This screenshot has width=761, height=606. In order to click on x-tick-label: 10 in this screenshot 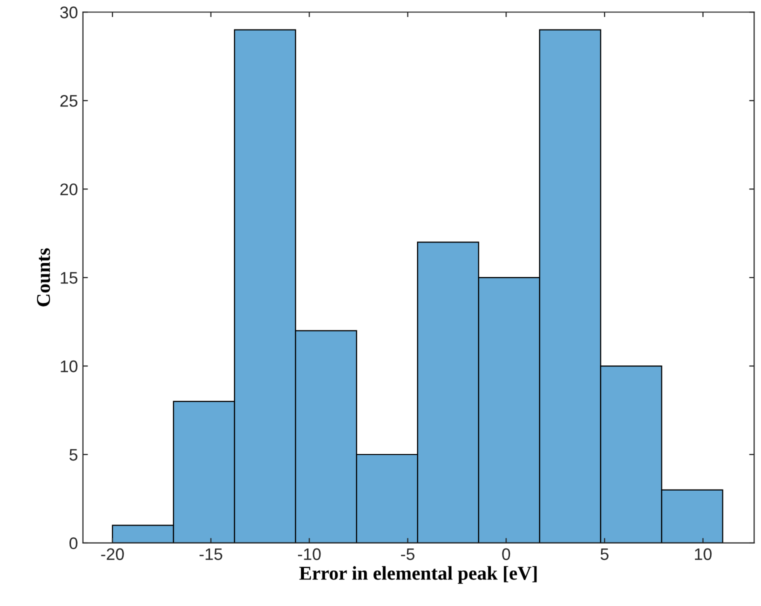, I will do `click(703, 554)`.